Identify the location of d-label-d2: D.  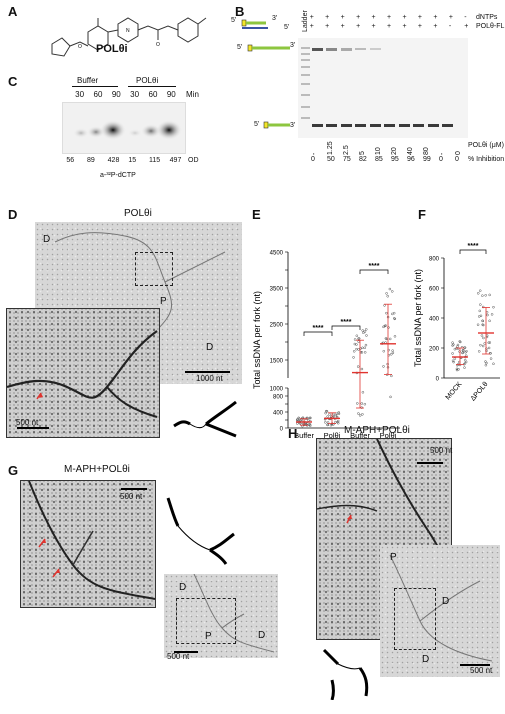
(210, 347).